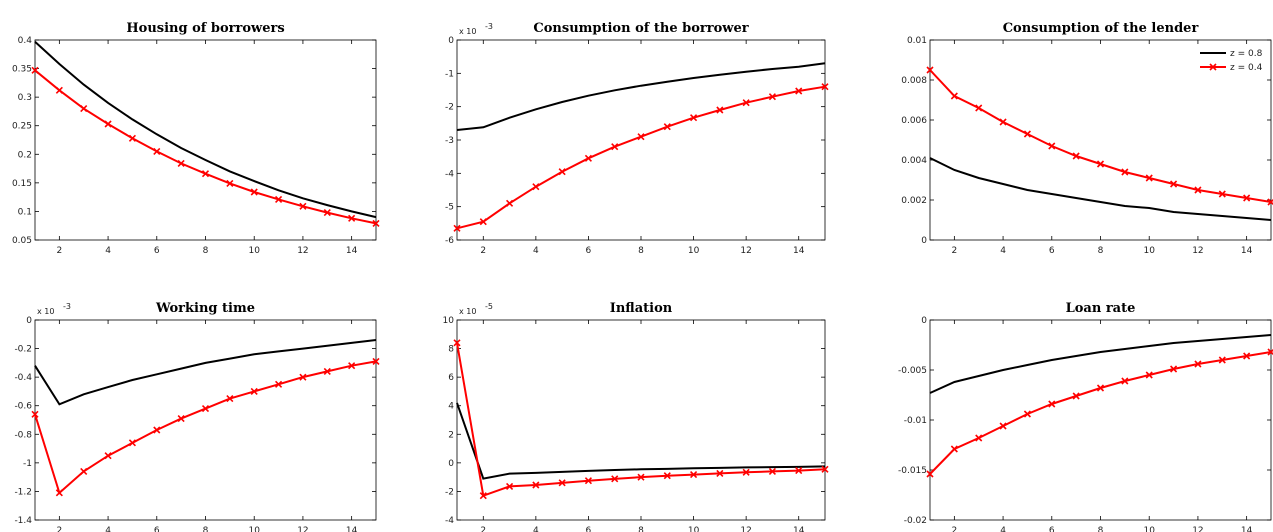  I want to click on y-tick-label: -0.4, so click(23, 378).